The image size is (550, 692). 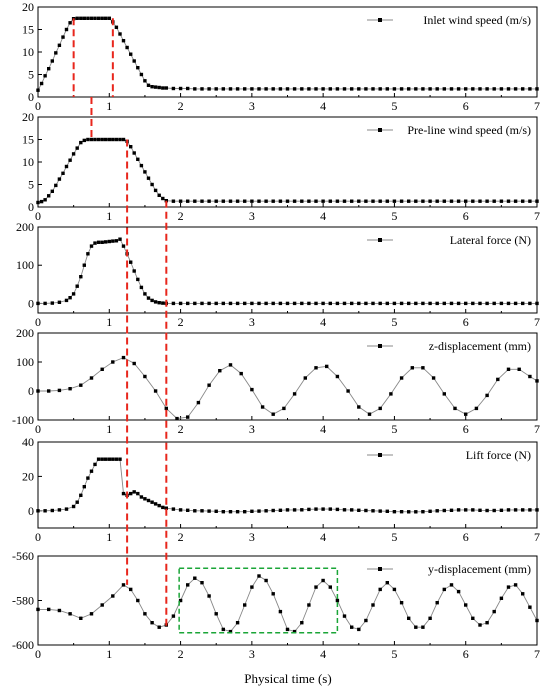 I want to click on x-axis-title: Physical time (s), so click(x=287, y=678).